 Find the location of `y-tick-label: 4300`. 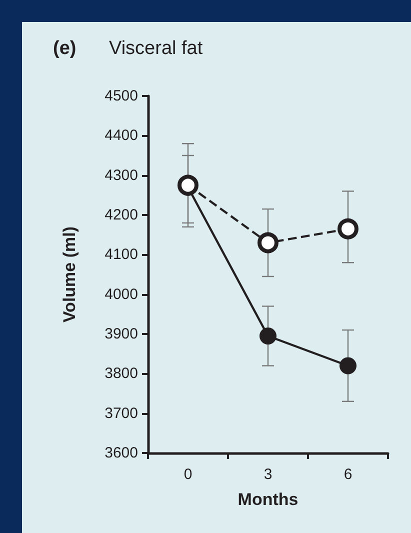

y-tick-label: 4300 is located at coordinates (121, 175).